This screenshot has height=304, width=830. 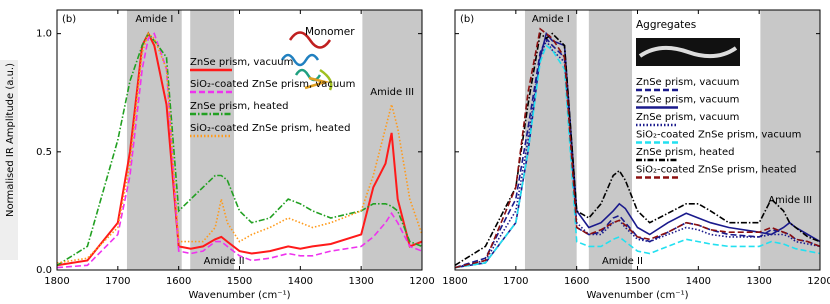 What do you see at coordinates (44, 270) in the screenshot?
I see `y-tick-label: 0.0` at bounding box center [44, 270].